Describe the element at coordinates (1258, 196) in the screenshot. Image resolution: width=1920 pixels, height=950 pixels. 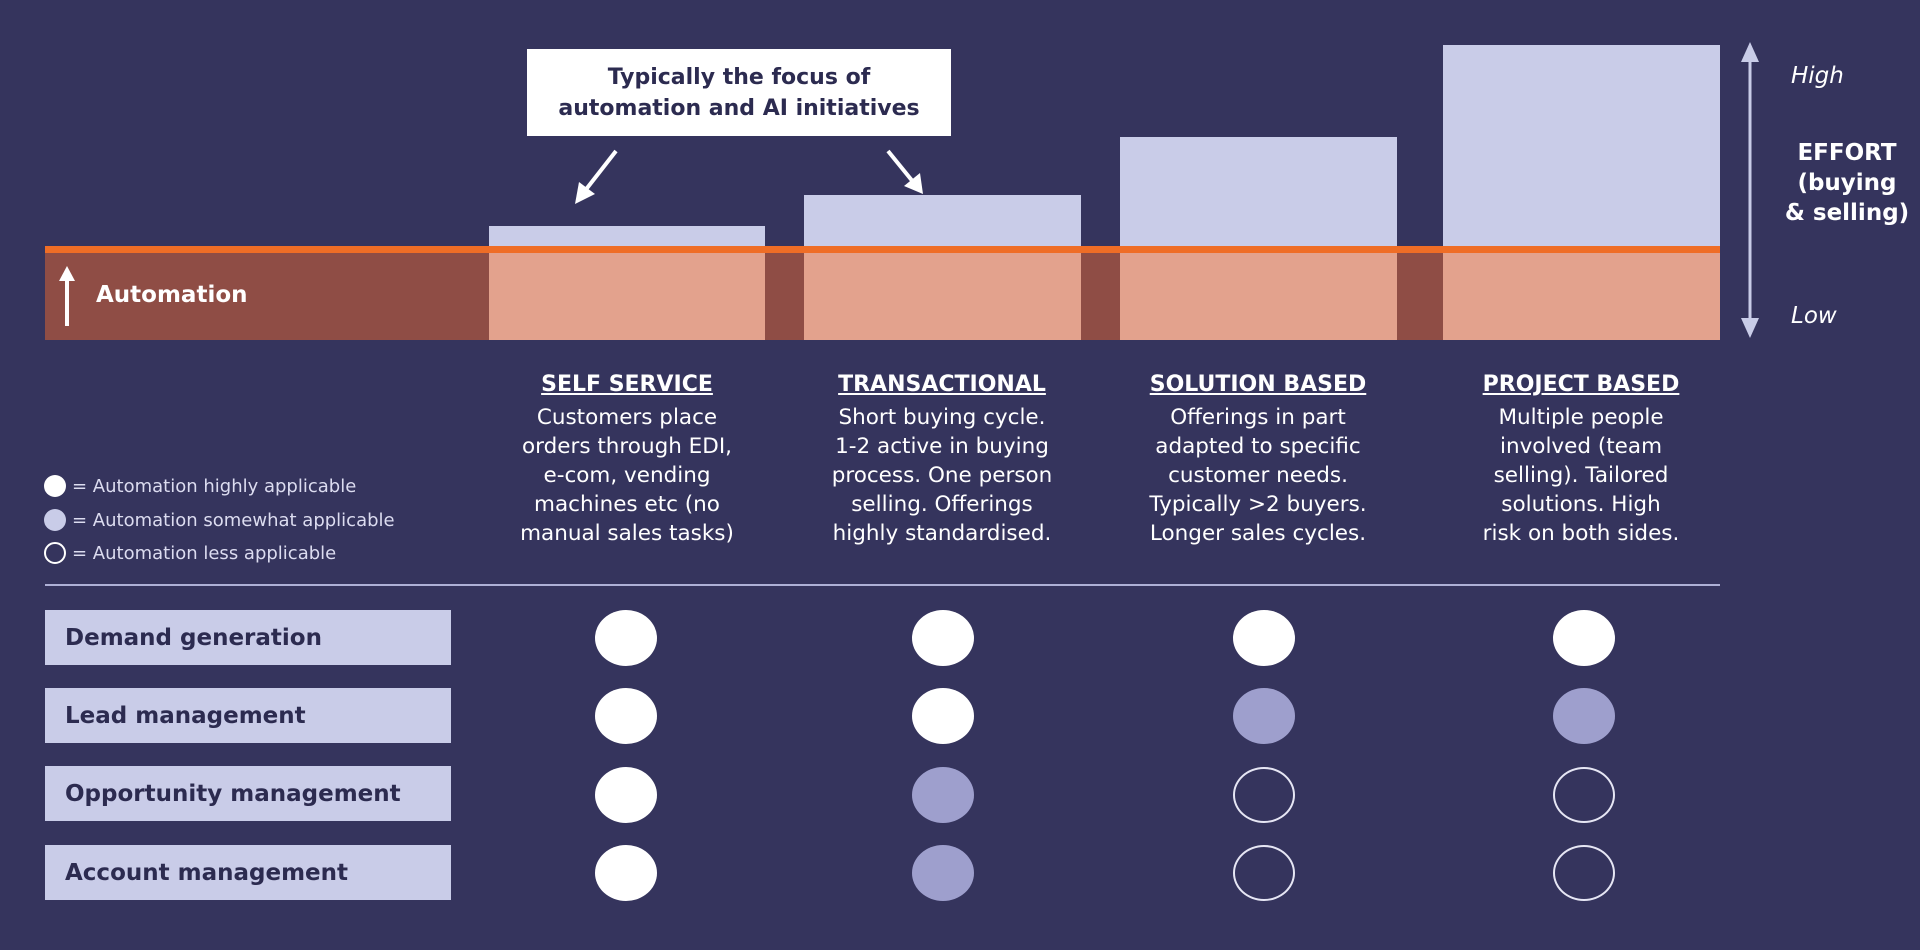
I see `effort-bar-solution-based` at that location.